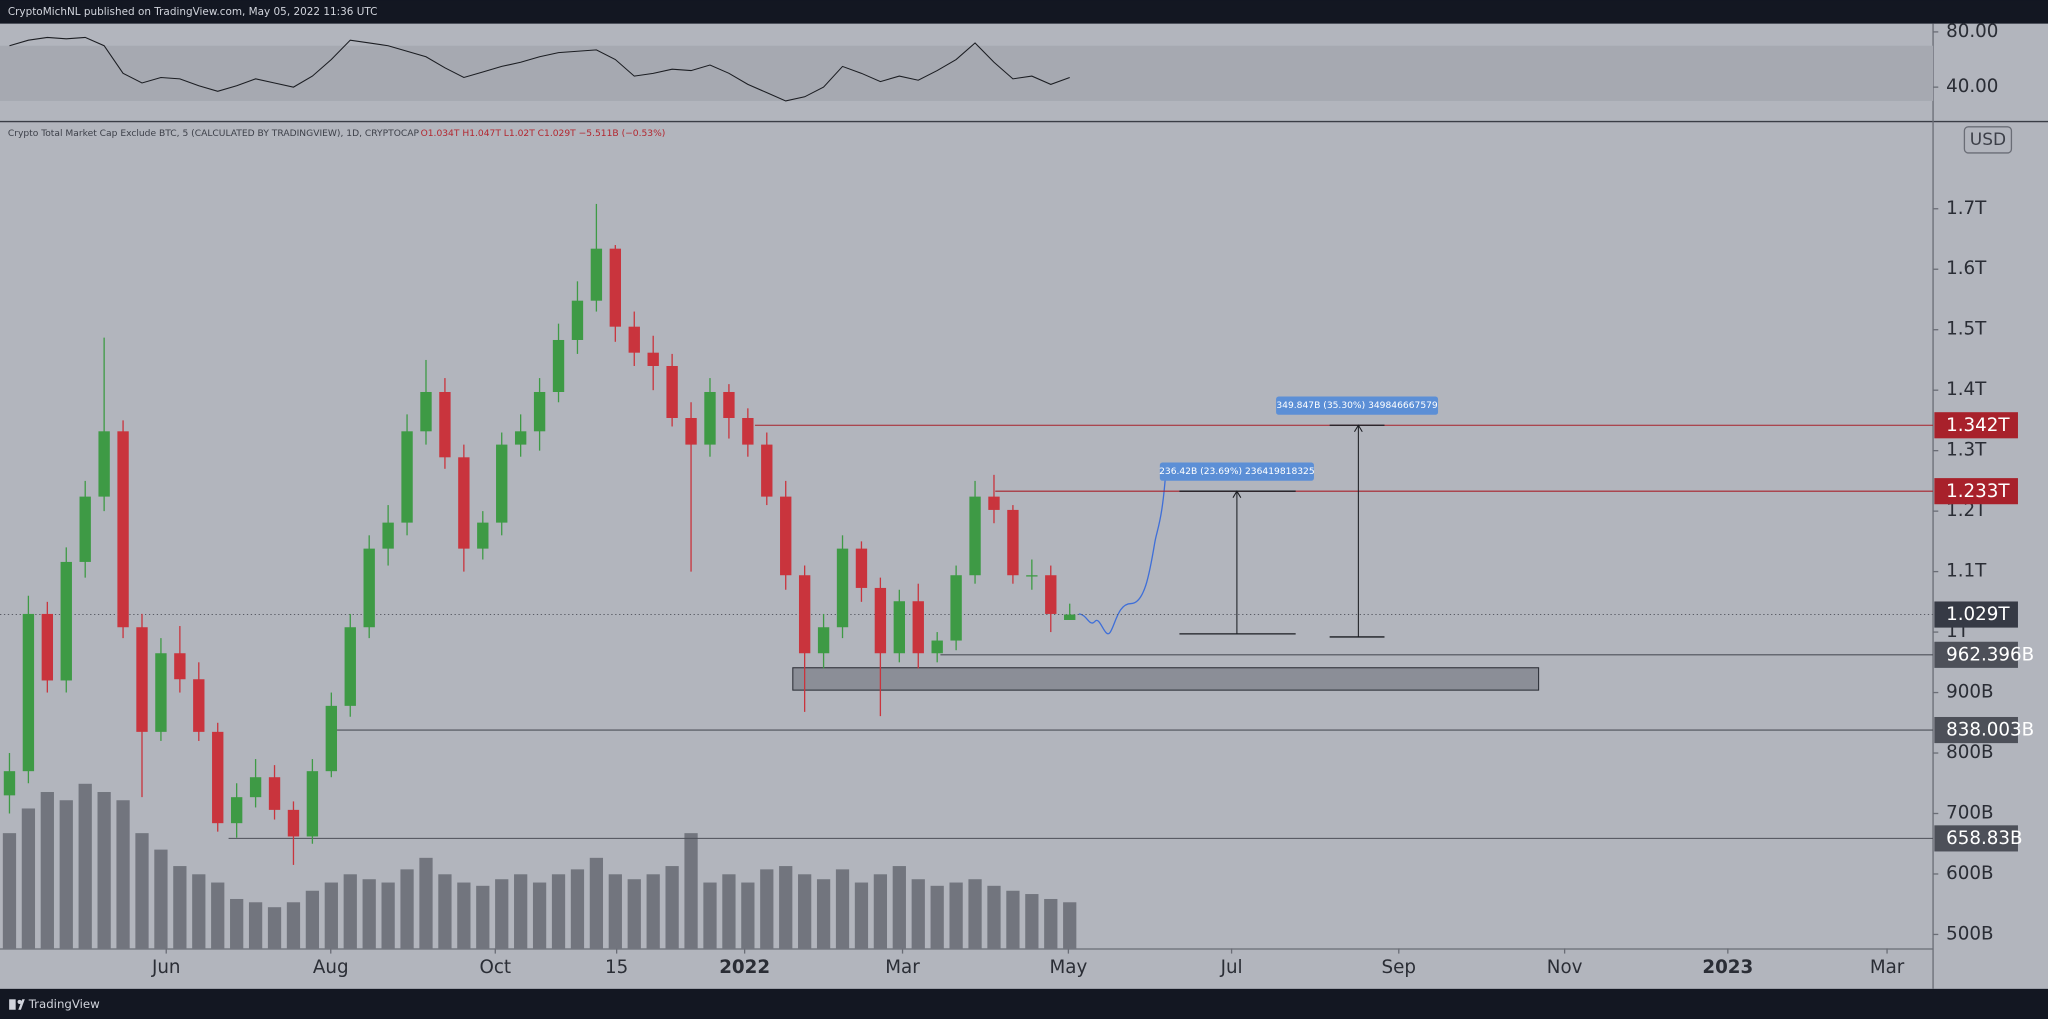 The image size is (2048, 1019). What do you see at coordinates (21, 1004) in the screenshot?
I see `logo-part` at bounding box center [21, 1004].